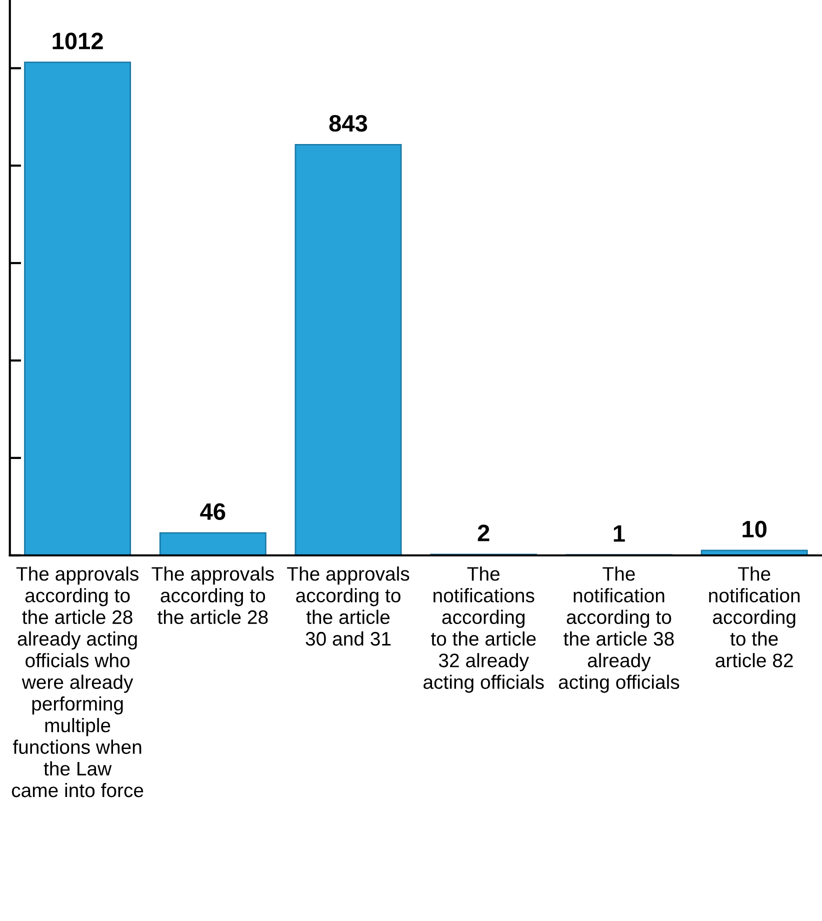 The width and height of the screenshot is (822, 921). Describe the element at coordinates (754, 529) in the screenshot. I see `data-label: 10` at that location.